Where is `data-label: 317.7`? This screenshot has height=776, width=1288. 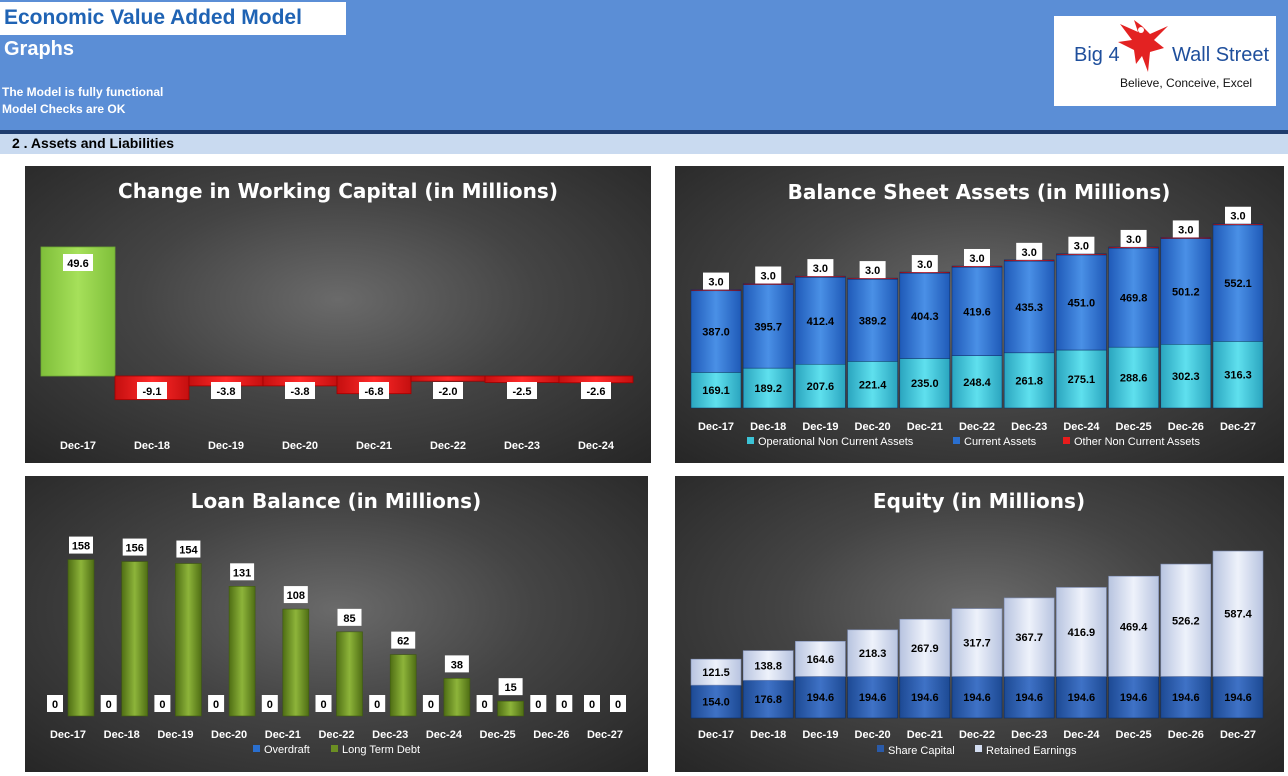 data-label: 317.7 is located at coordinates (977, 644).